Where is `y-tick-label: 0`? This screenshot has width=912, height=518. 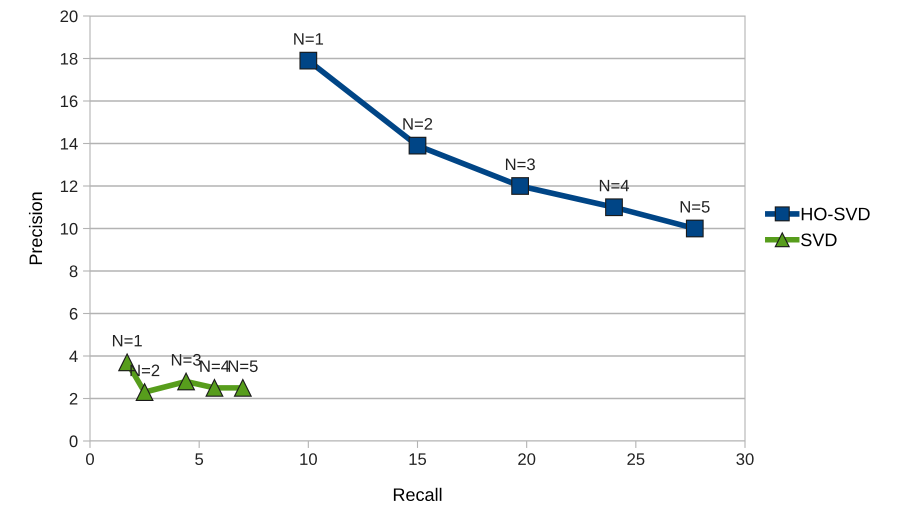 y-tick-label: 0 is located at coordinates (74, 441).